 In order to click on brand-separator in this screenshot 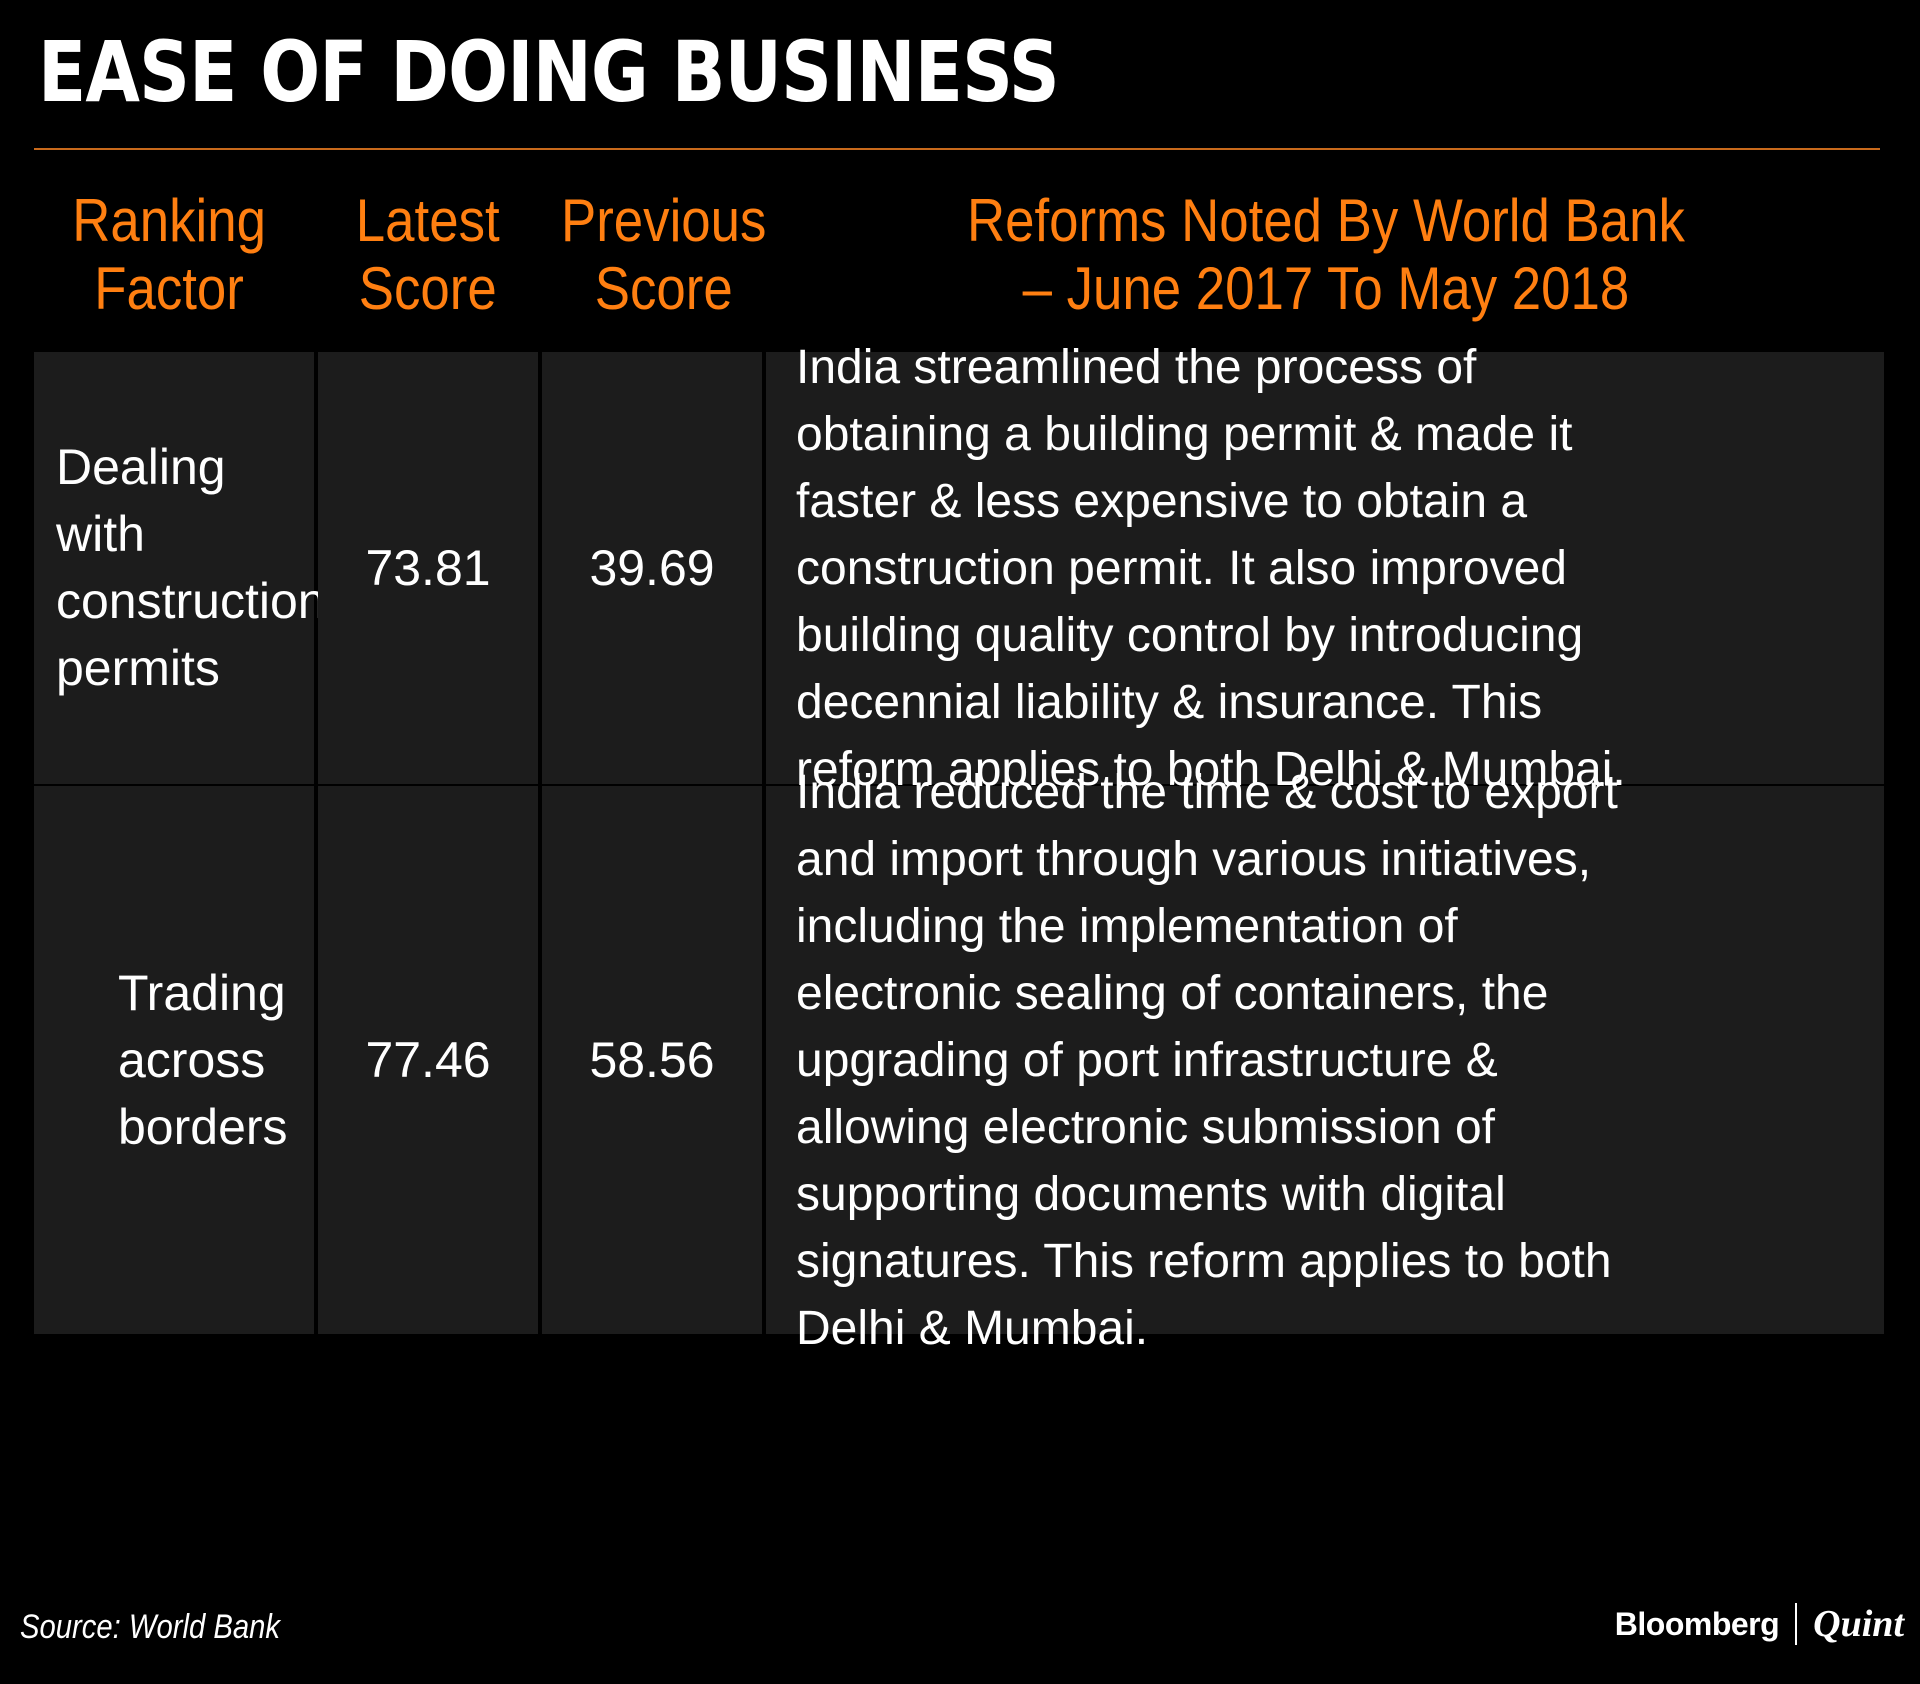, I will do `click(1796, 1624)`.